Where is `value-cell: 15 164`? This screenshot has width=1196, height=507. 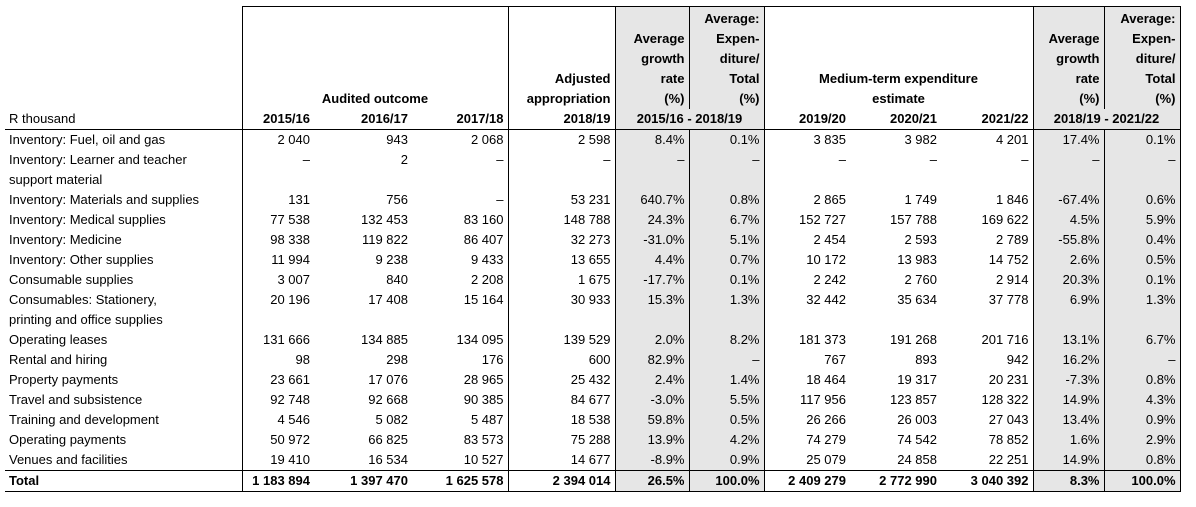 value-cell: 15 164 is located at coordinates (483, 299).